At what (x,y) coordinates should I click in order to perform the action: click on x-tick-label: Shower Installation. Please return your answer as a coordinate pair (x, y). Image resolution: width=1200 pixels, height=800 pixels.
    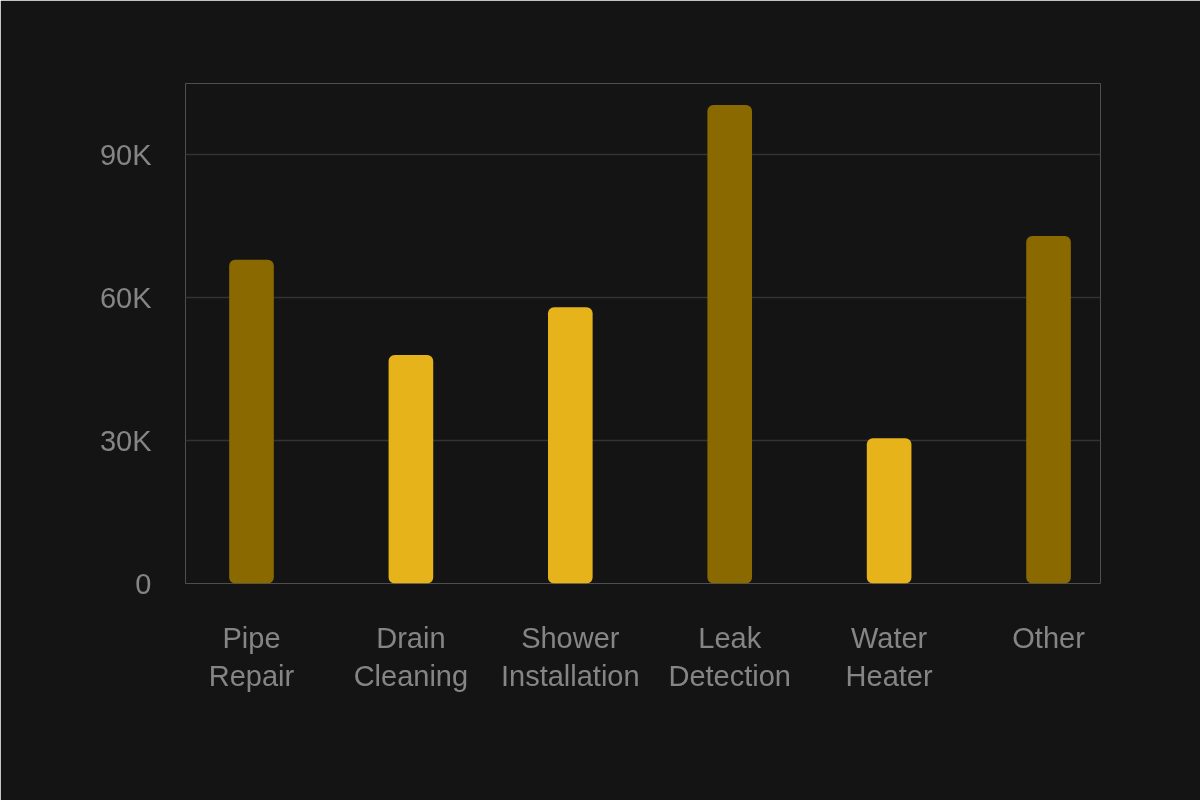
    Looking at the image, I should click on (570, 656).